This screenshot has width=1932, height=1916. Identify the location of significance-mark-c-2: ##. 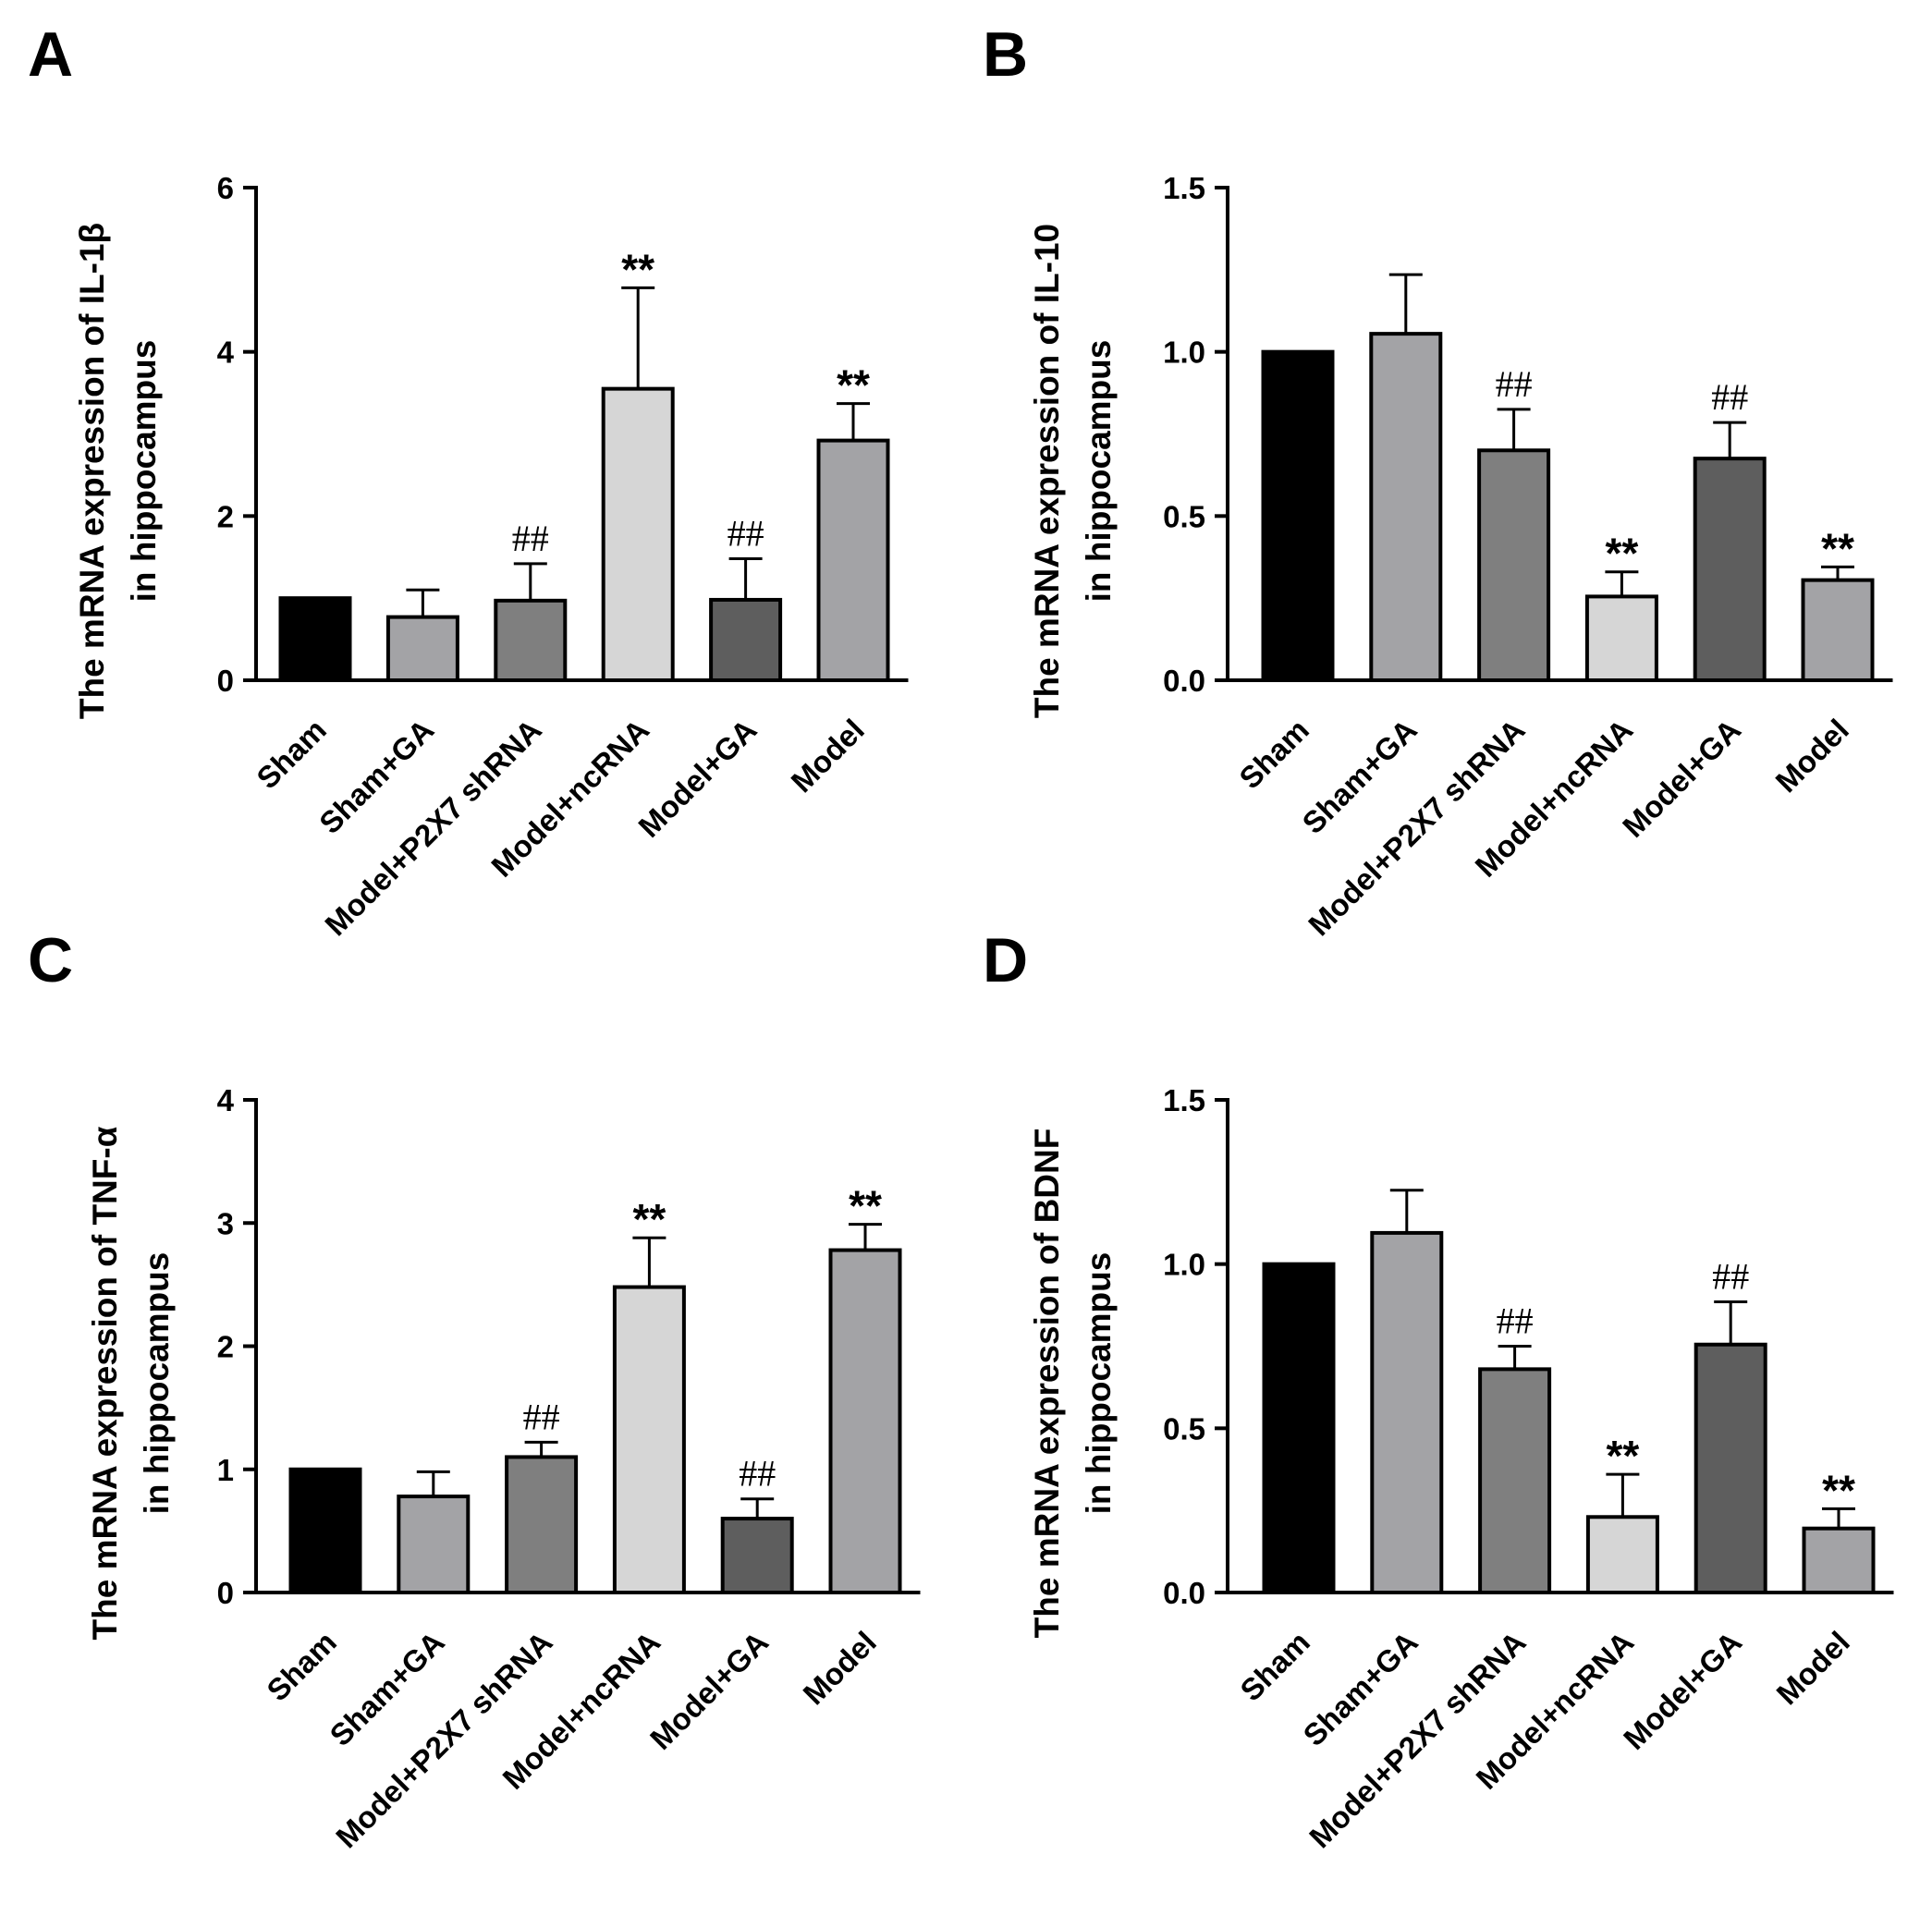
(541, 1416).